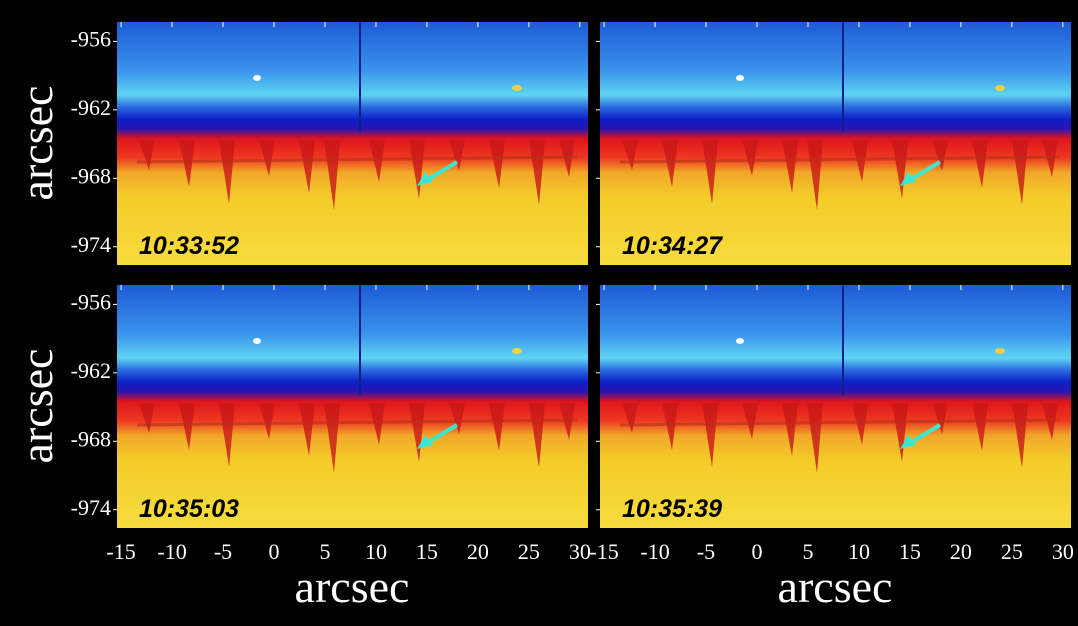 The height and width of the screenshot is (626, 1078). I want to click on timestamp: 10:33:52, so click(189, 246).